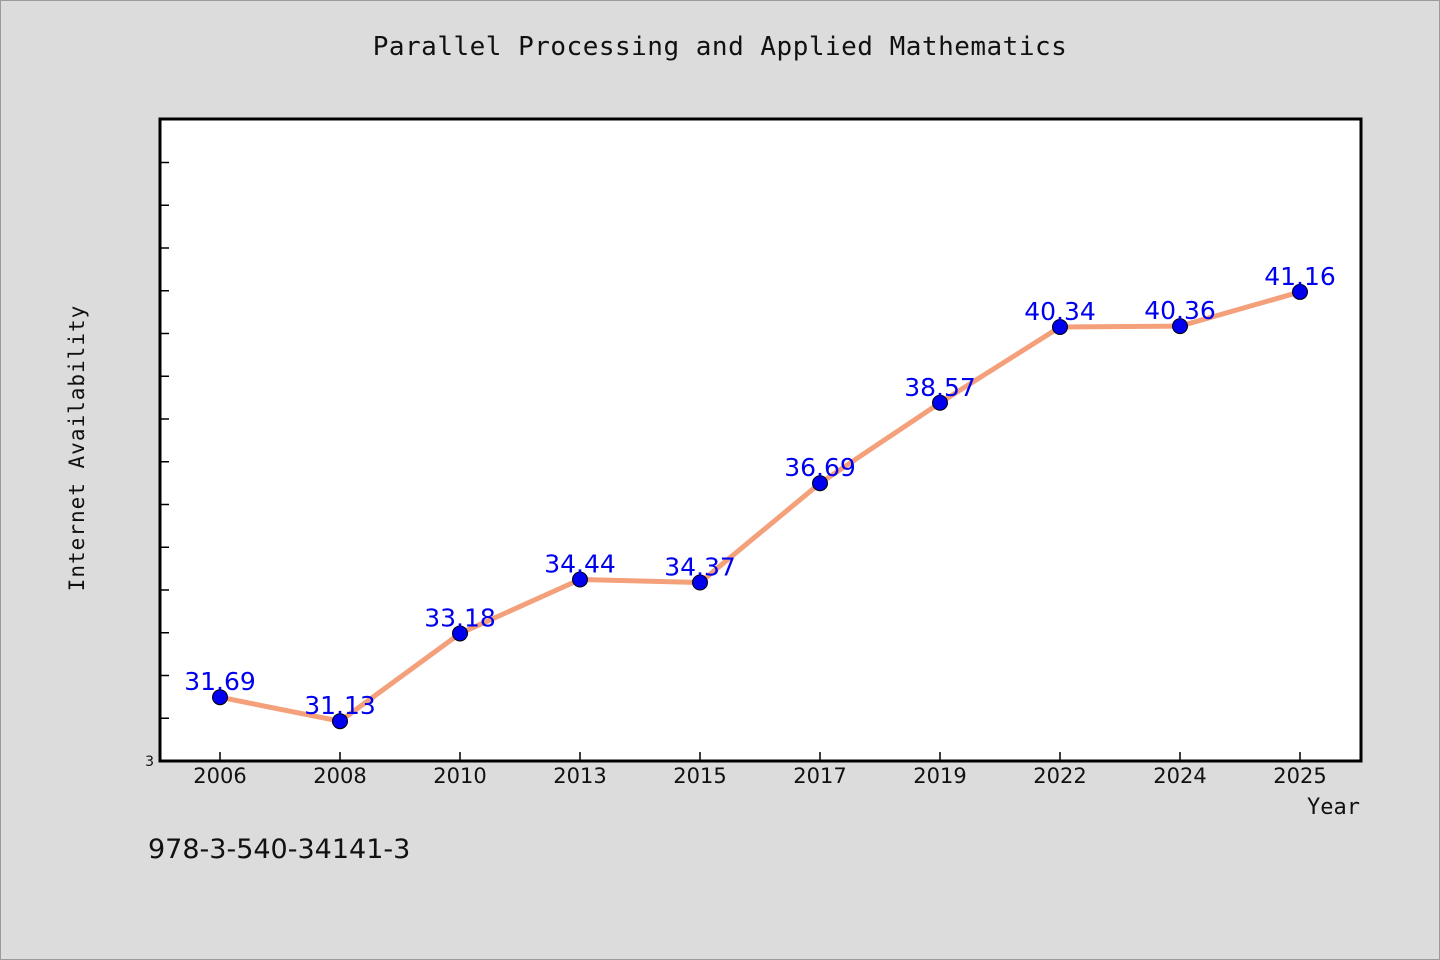 The width and height of the screenshot is (1440, 960). I want to click on x-tick-label: 2025, so click(1299, 776).